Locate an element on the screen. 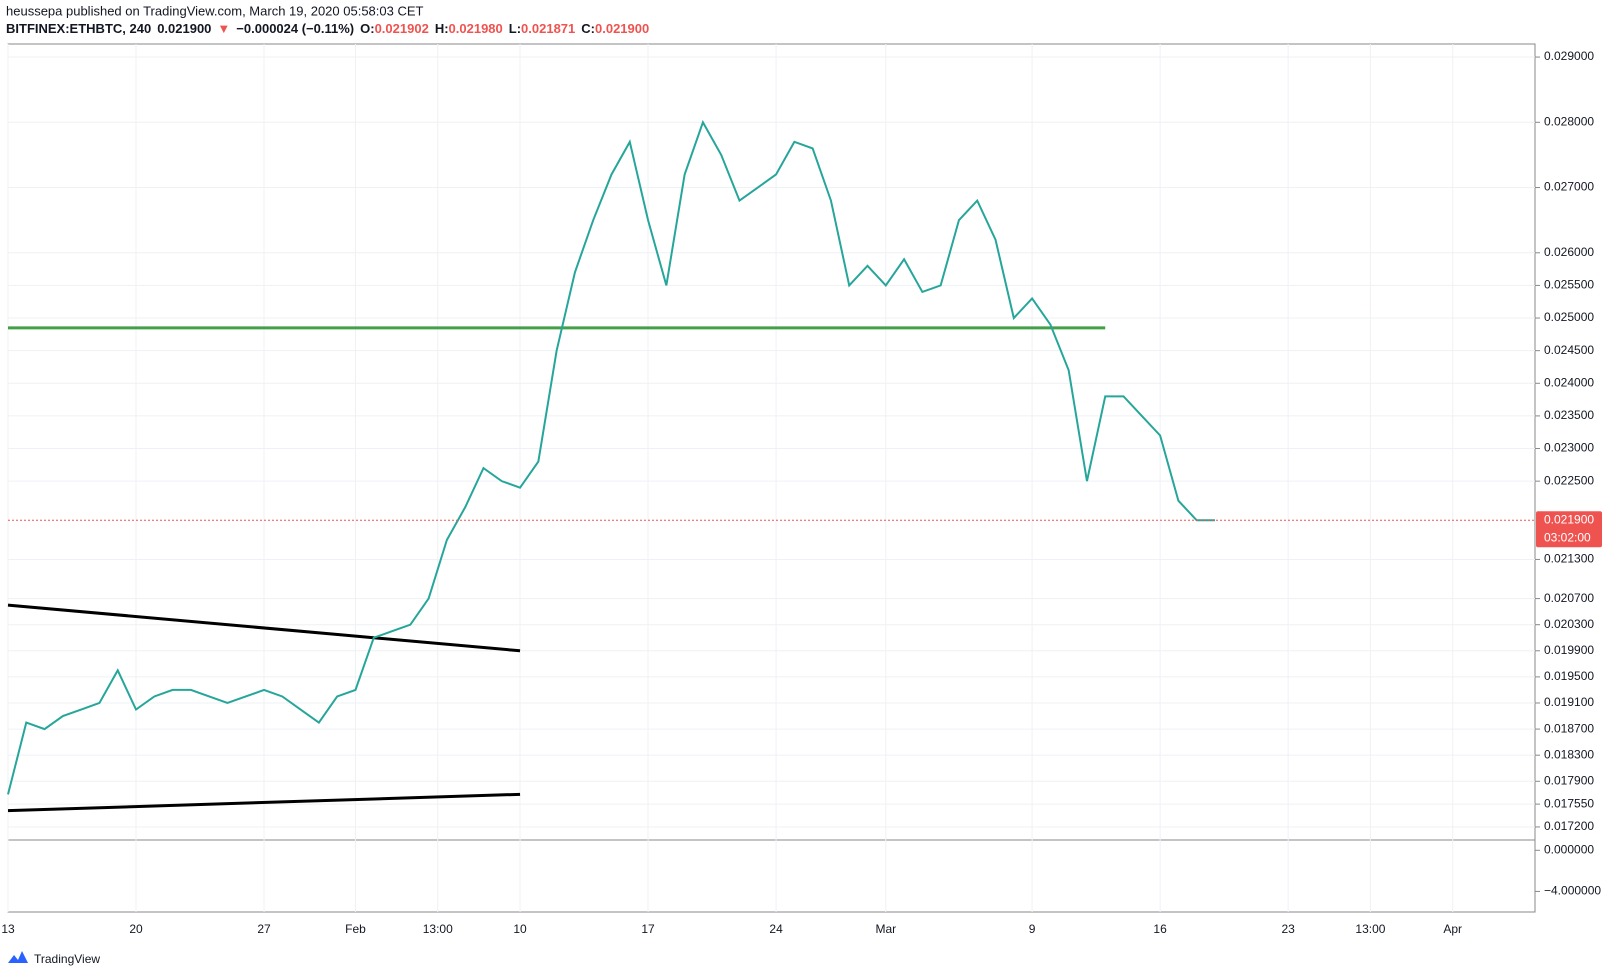 The width and height of the screenshot is (1610, 977). y-tick-label: 0.022500 is located at coordinates (1569, 480).